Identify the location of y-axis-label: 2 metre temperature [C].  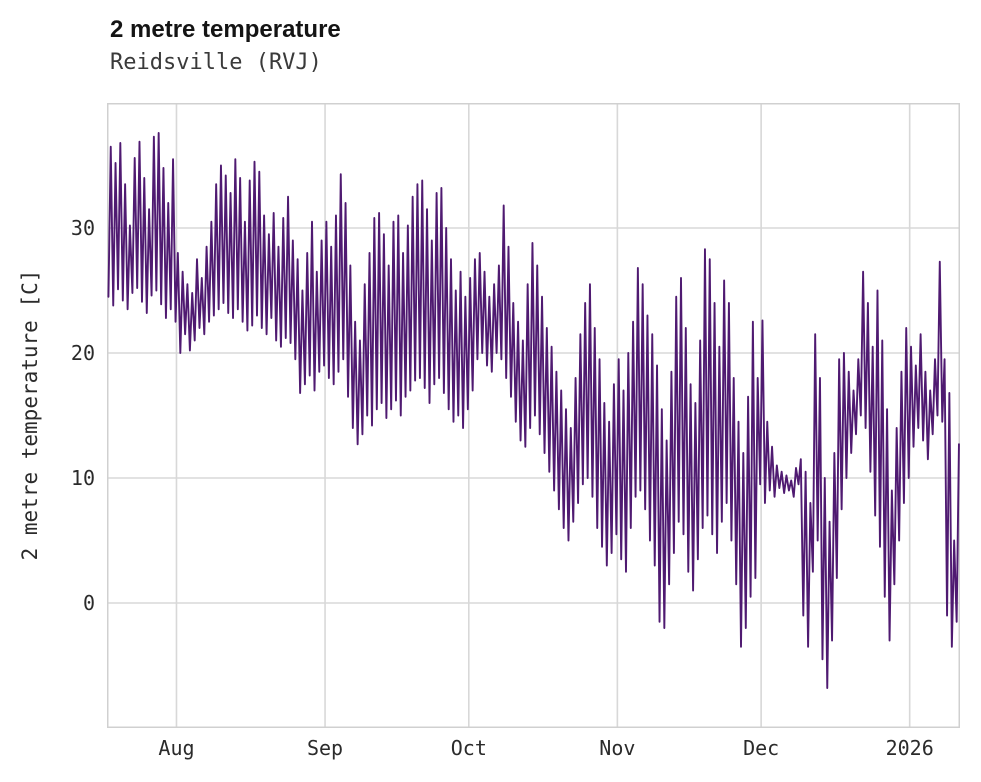
(30, 415).